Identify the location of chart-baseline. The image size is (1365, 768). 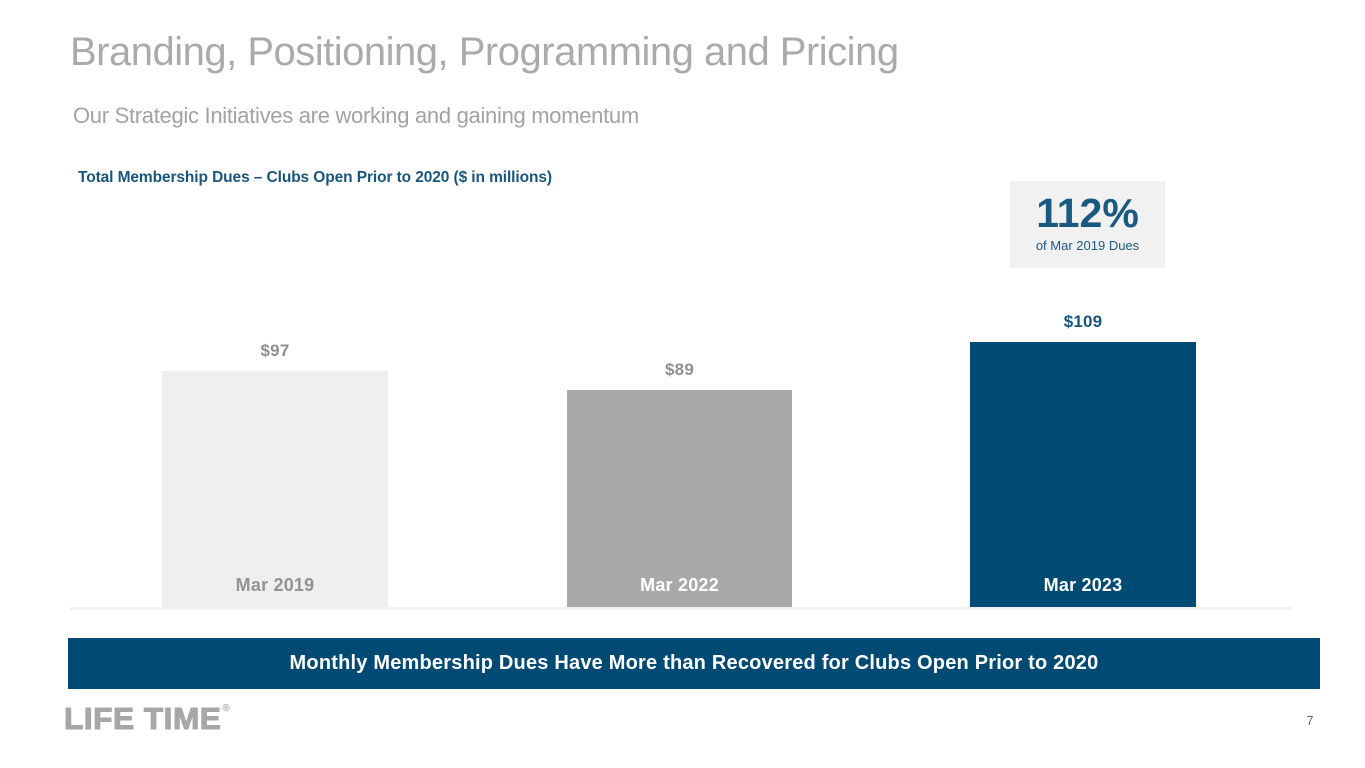
(681, 608).